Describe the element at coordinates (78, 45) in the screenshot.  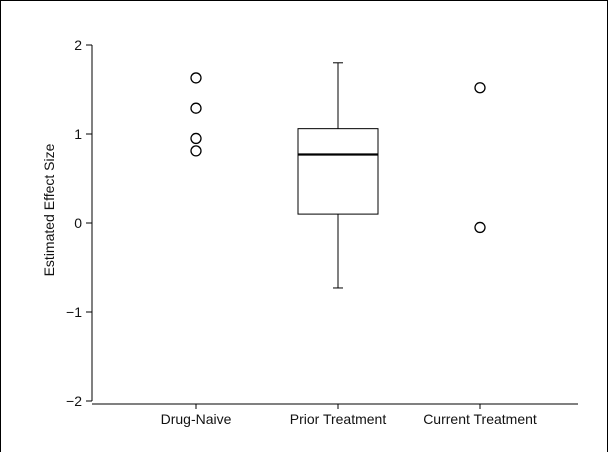
I see `y-tick-label: 2` at that location.